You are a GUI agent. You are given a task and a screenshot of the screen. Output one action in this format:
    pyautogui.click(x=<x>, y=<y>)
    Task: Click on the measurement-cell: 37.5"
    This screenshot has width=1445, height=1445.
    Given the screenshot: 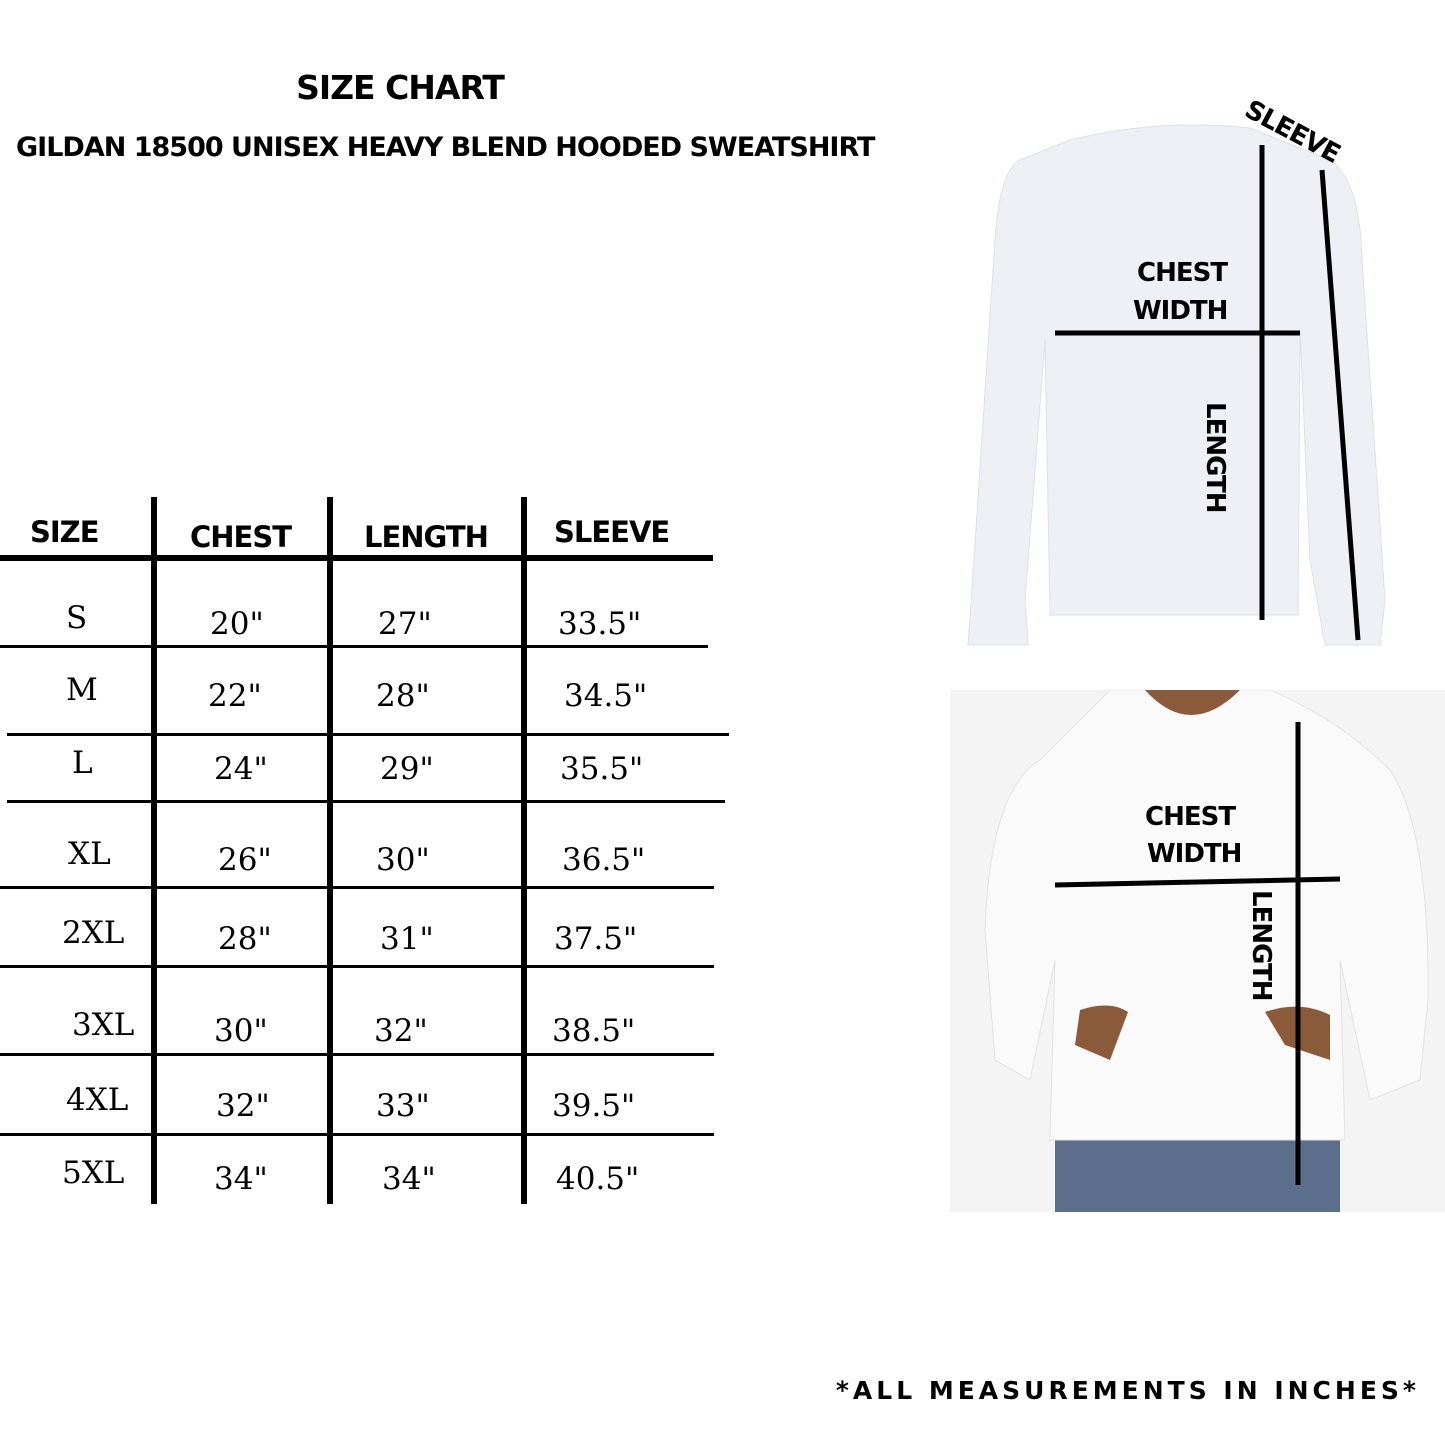 What is the action you would take?
    pyautogui.click(x=596, y=939)
    